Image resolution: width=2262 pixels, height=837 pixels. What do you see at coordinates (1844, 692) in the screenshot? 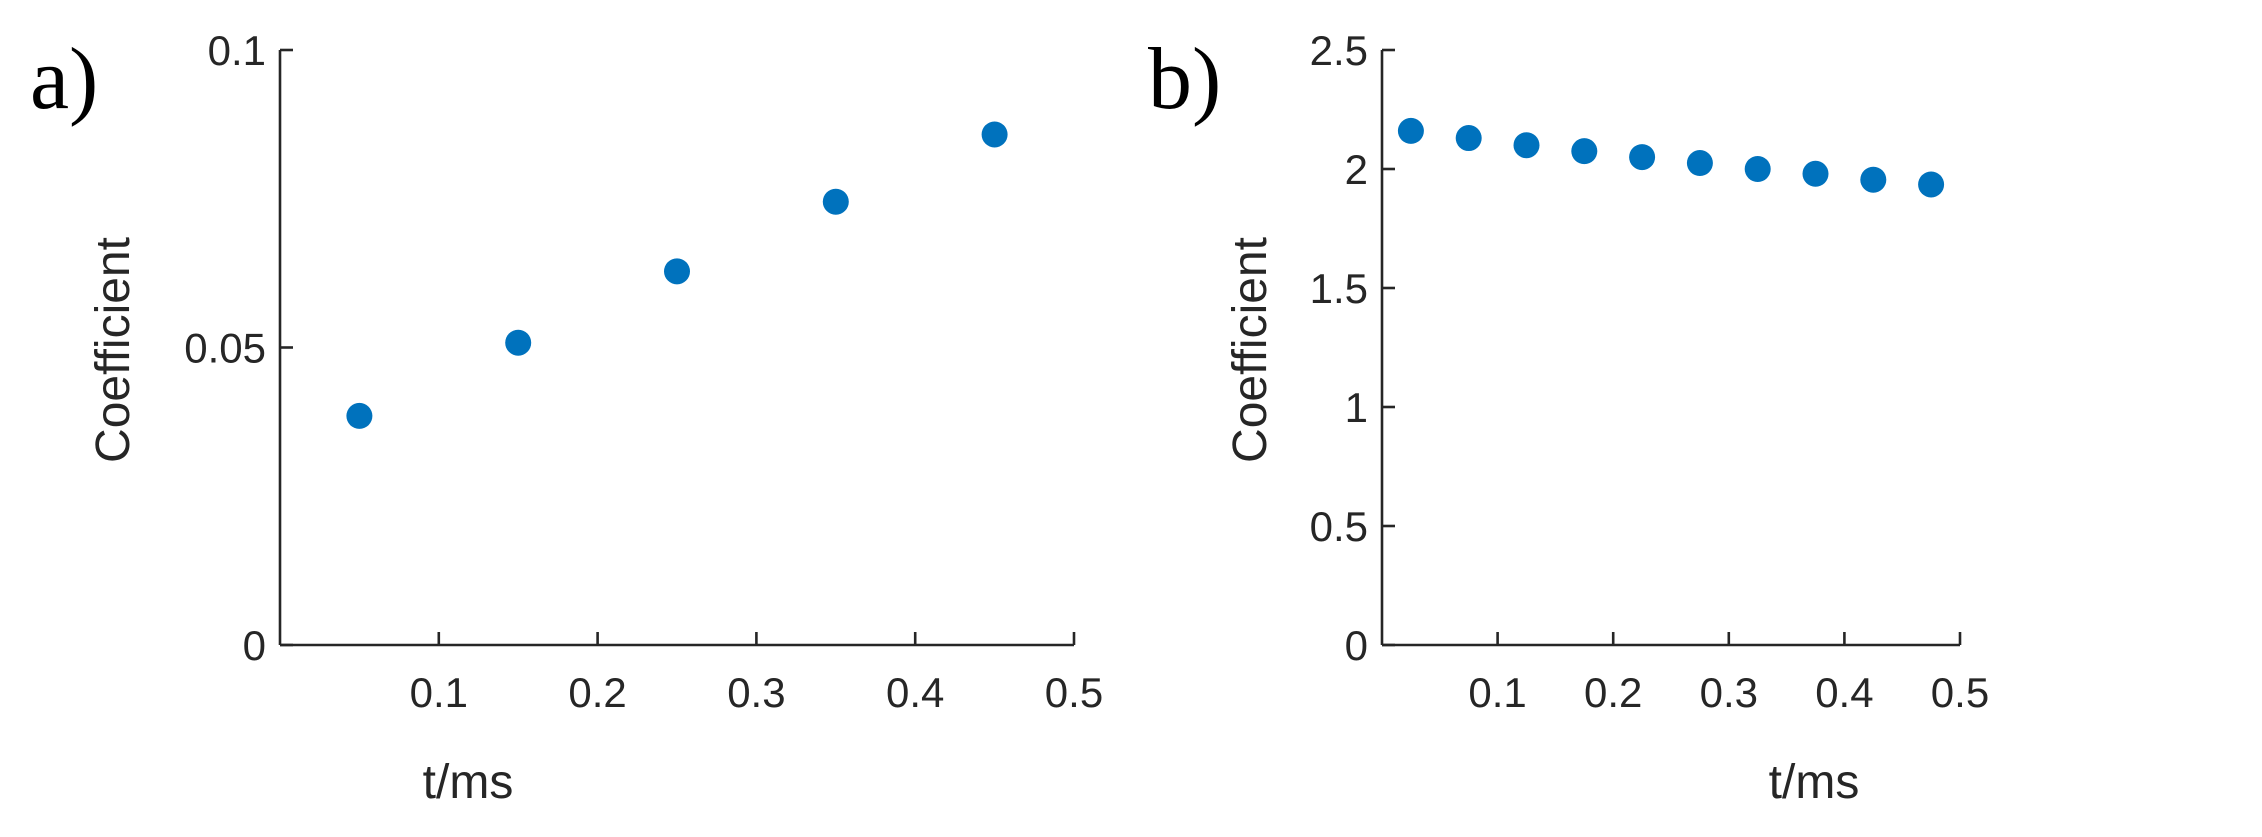
I see `panel-b-xtick-label: 0.4` at bounding box center [1844, 692].